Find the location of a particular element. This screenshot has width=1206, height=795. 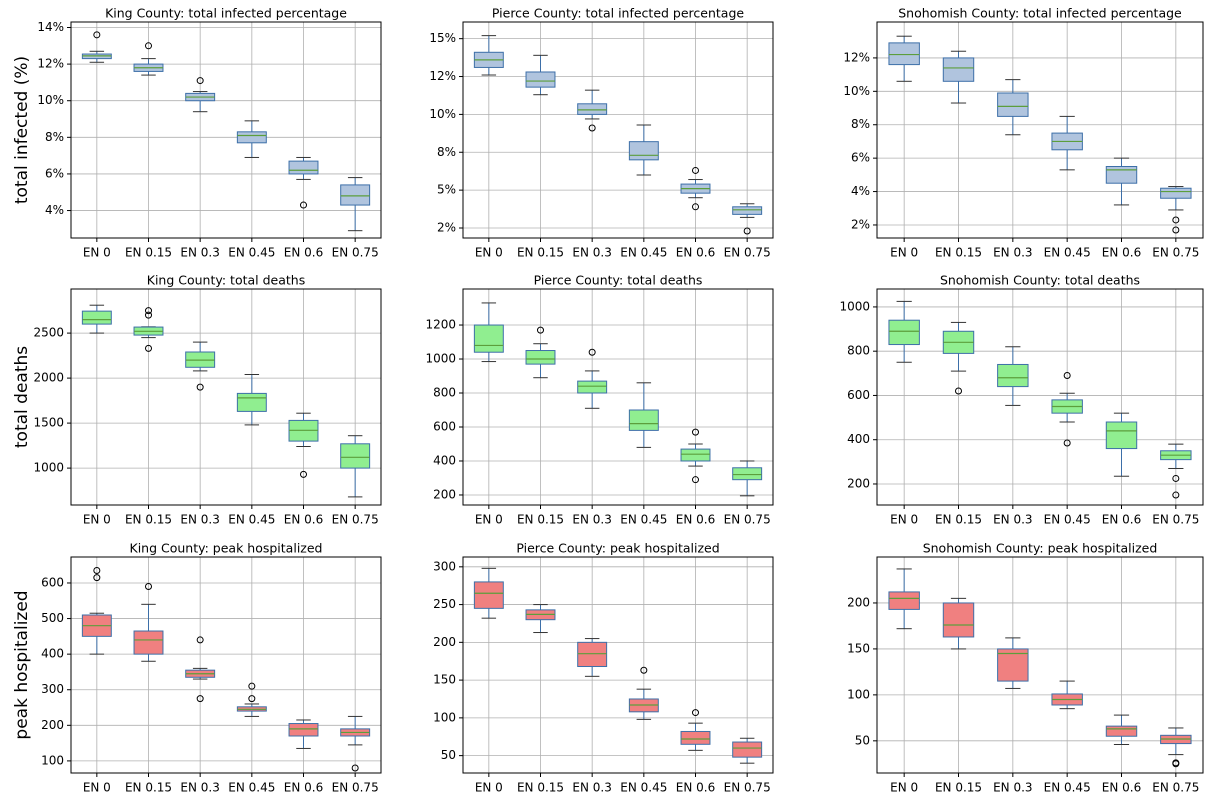

chart-title: King County: total deaths is located at coordinates (226, 280).